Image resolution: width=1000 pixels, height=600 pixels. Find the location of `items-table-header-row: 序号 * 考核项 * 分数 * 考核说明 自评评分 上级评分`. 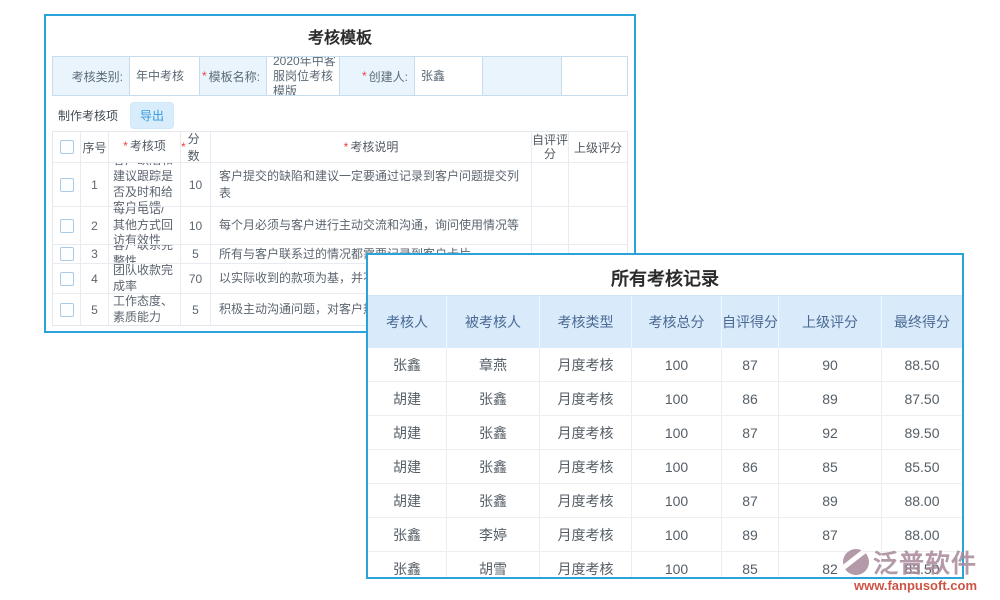

items-table-header-row: 序号 * 考核项 * 分数 * 考核说明 自评评分 上级评分 is located at coordinates (340, 147).